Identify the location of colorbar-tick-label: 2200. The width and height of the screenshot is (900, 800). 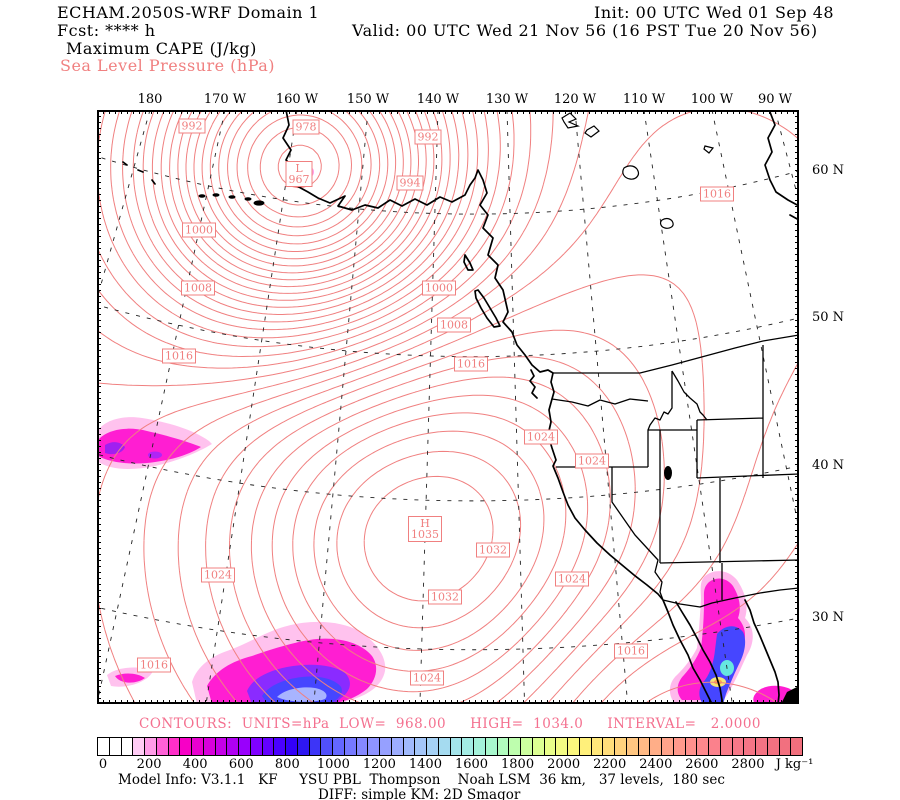
(610, 764).